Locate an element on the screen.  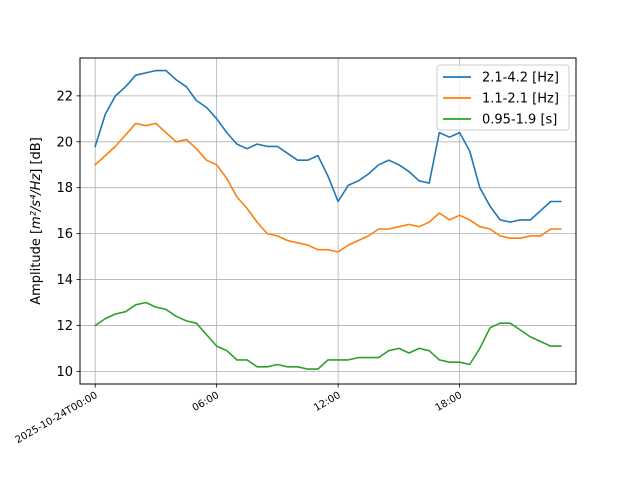
x-tick-label: 18:00 is located at coordinates (449, 402).